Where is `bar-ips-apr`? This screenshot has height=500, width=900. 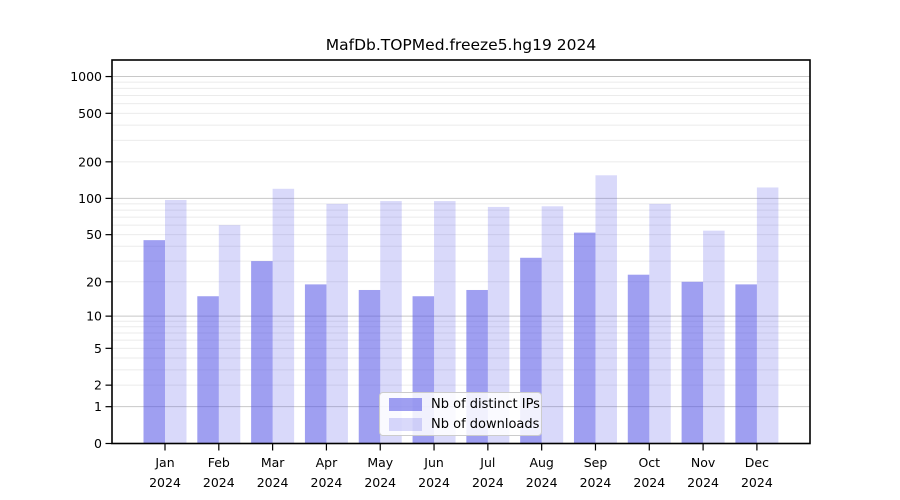 bar-ips-apr is located at coordinates (315, 364).